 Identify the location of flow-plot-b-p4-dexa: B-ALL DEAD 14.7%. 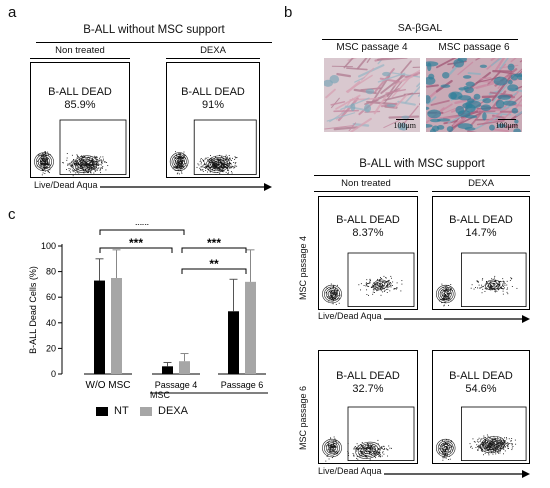
(481, 253).